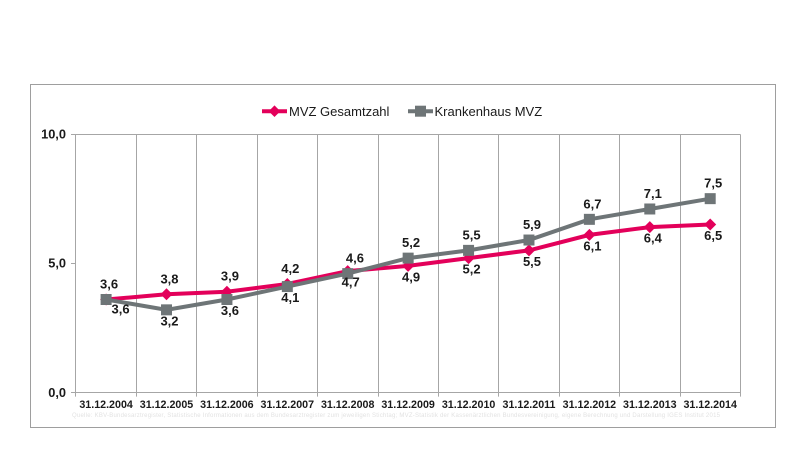 This screenshot has height=451, width=800. What do you see at coordinates (288, 405) in the screenshot?
I see `svg-text: 31.12.2007` at bounding box center [288, 405].